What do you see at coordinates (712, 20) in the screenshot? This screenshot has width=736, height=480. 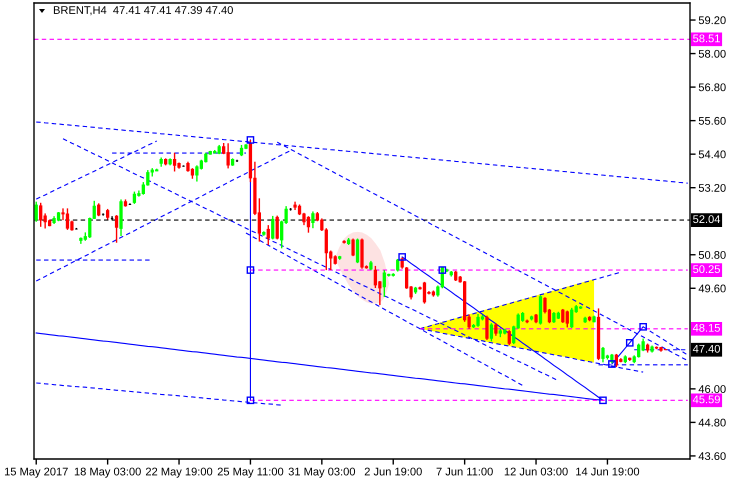 I see `y-tick-label: 59.20` at bounding box center [712, 20].